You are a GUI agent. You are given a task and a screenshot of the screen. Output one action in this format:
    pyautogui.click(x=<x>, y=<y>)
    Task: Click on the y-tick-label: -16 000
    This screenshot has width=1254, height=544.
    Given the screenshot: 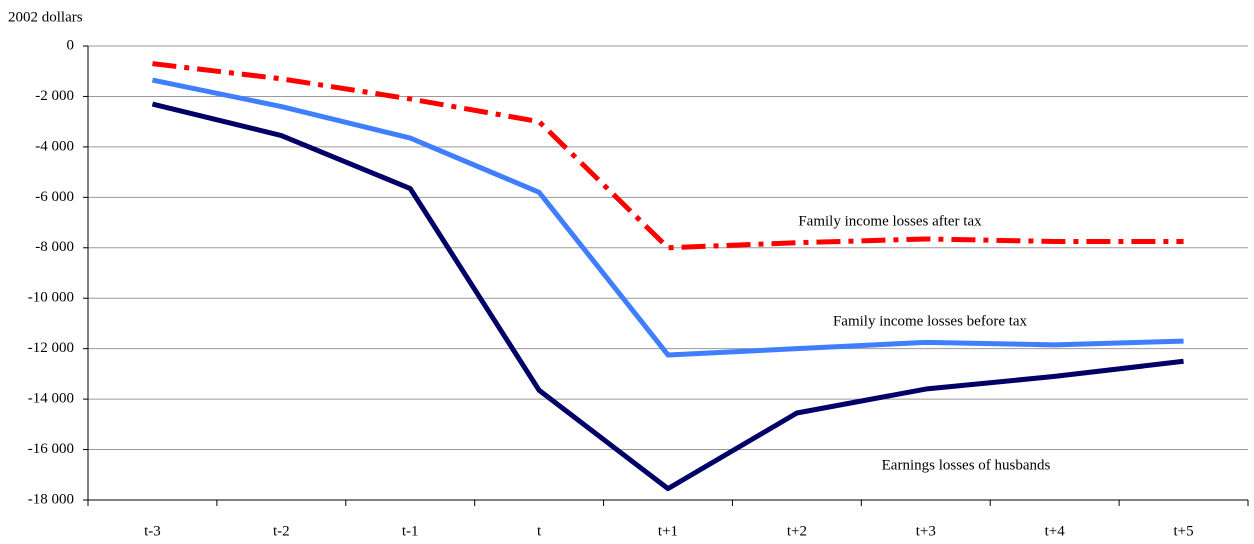 What is the action you would take?
    pyautogui.click(x=51, y=449)
    